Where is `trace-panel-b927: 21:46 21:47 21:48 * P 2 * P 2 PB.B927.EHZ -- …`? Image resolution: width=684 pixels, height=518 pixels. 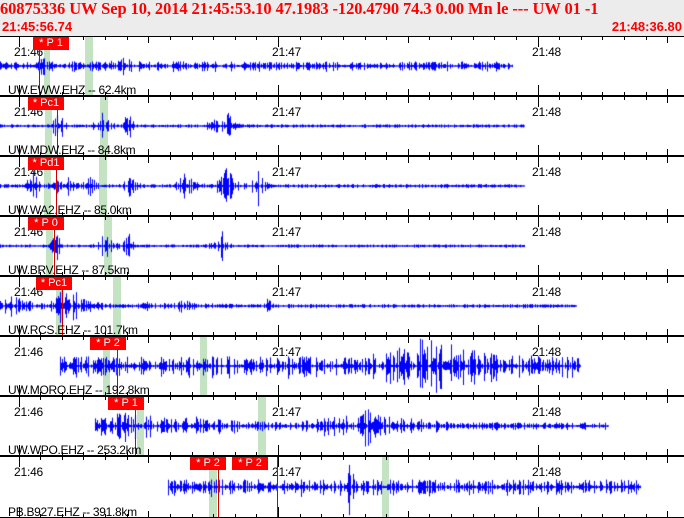 trace-panel-b927: 21:46 21:47 21:48 * P 2 * P 2 PB.B927.EHZ -- … is located at coordinates (342, 487).